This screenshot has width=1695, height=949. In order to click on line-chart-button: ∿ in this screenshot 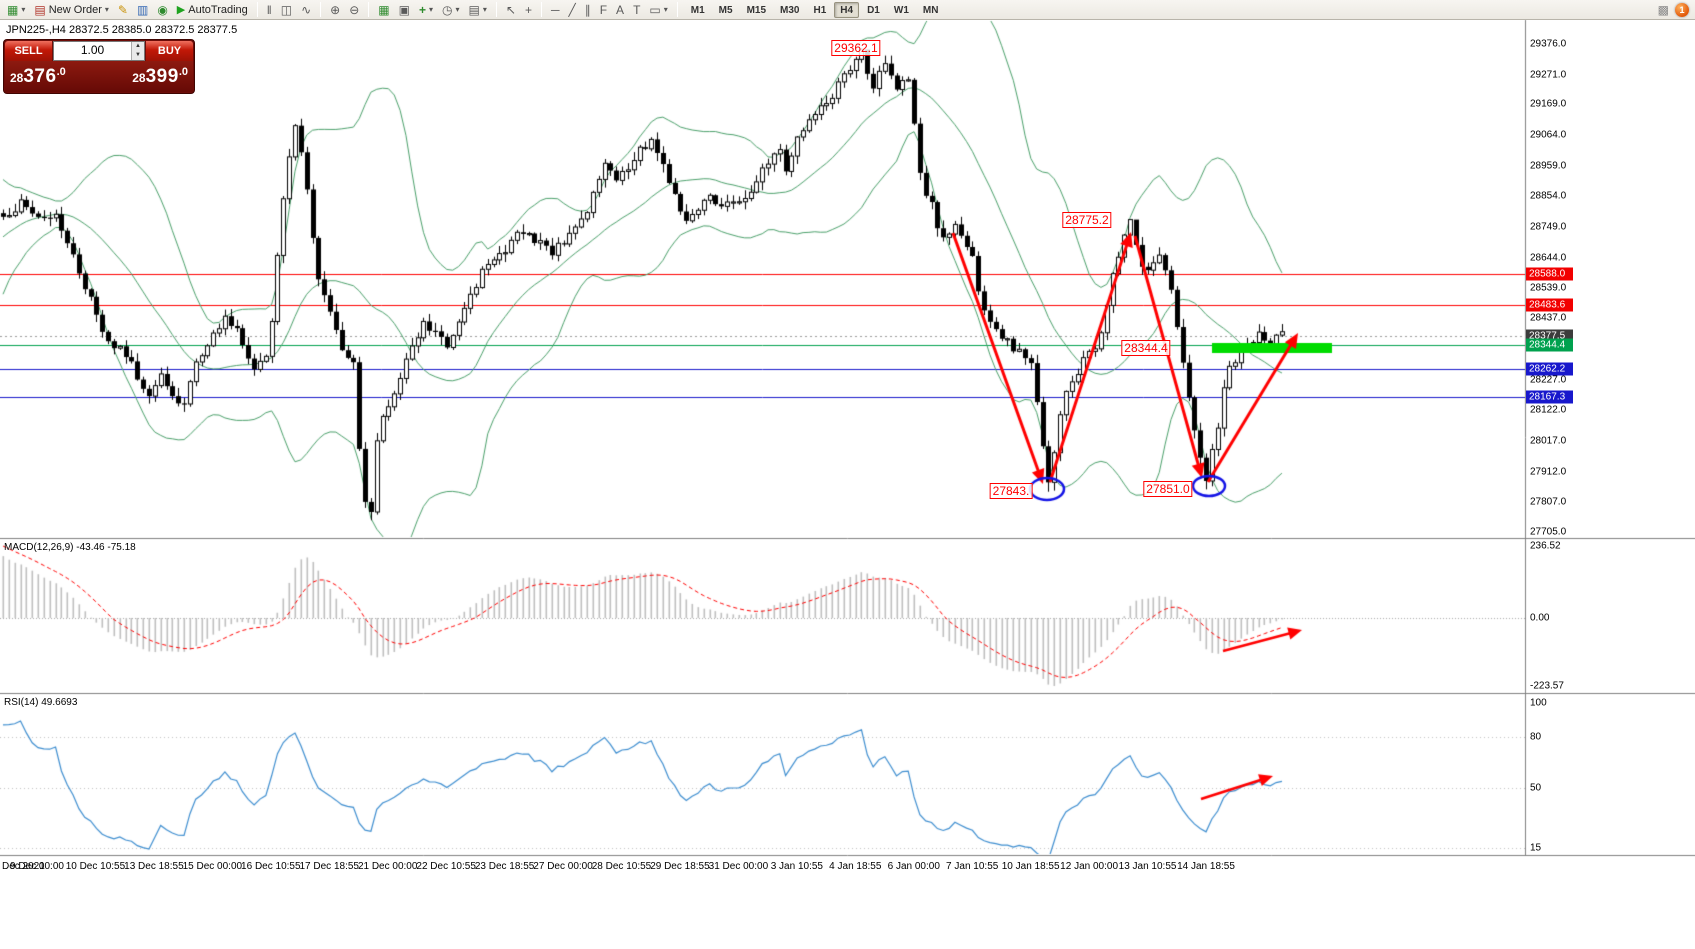, I will do `click(306, 10)`.